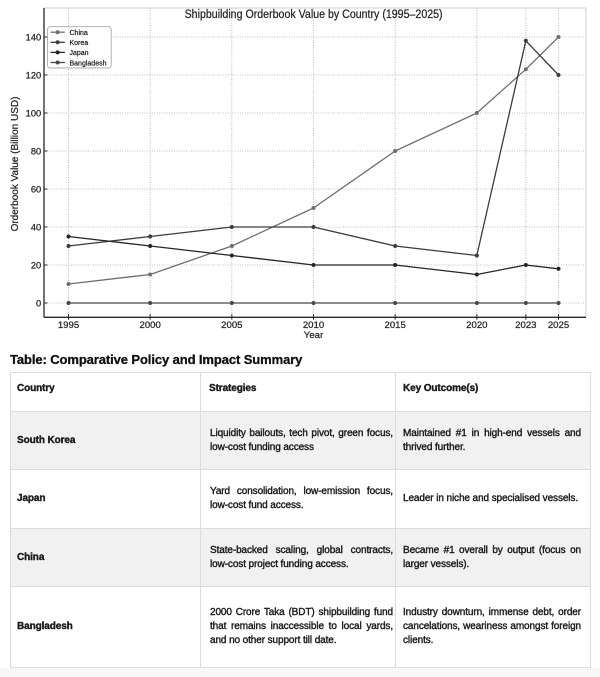  I want to click on svg-text: 0, so click(38, 303).